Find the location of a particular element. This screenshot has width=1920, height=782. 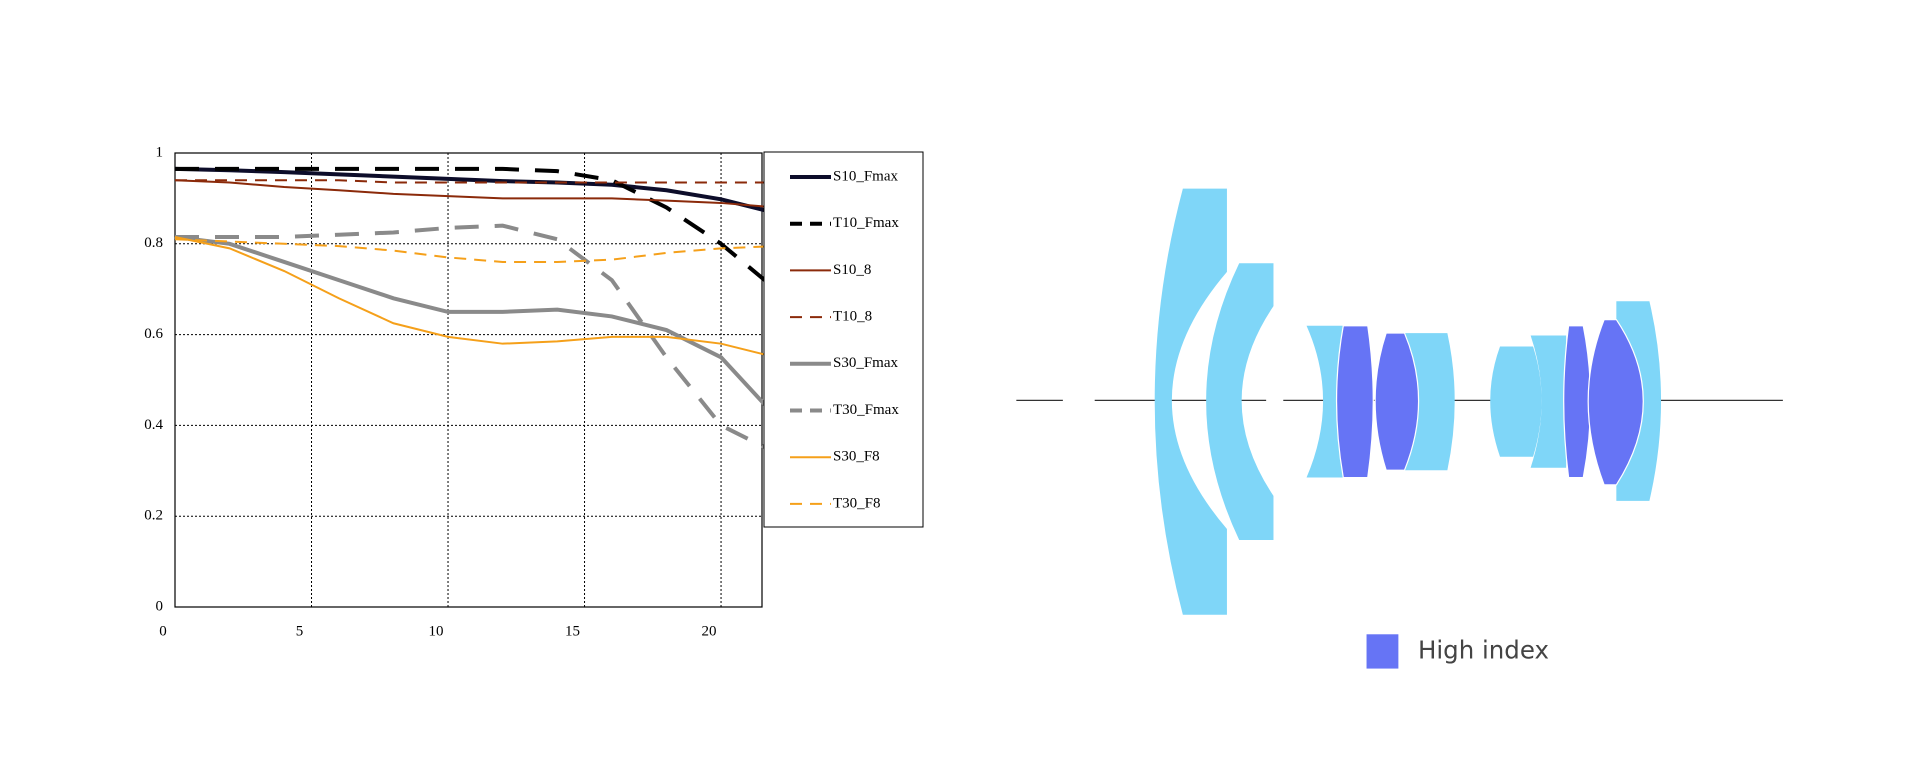

legend-label: S30_Fmax is located at coordinates (866, 363).